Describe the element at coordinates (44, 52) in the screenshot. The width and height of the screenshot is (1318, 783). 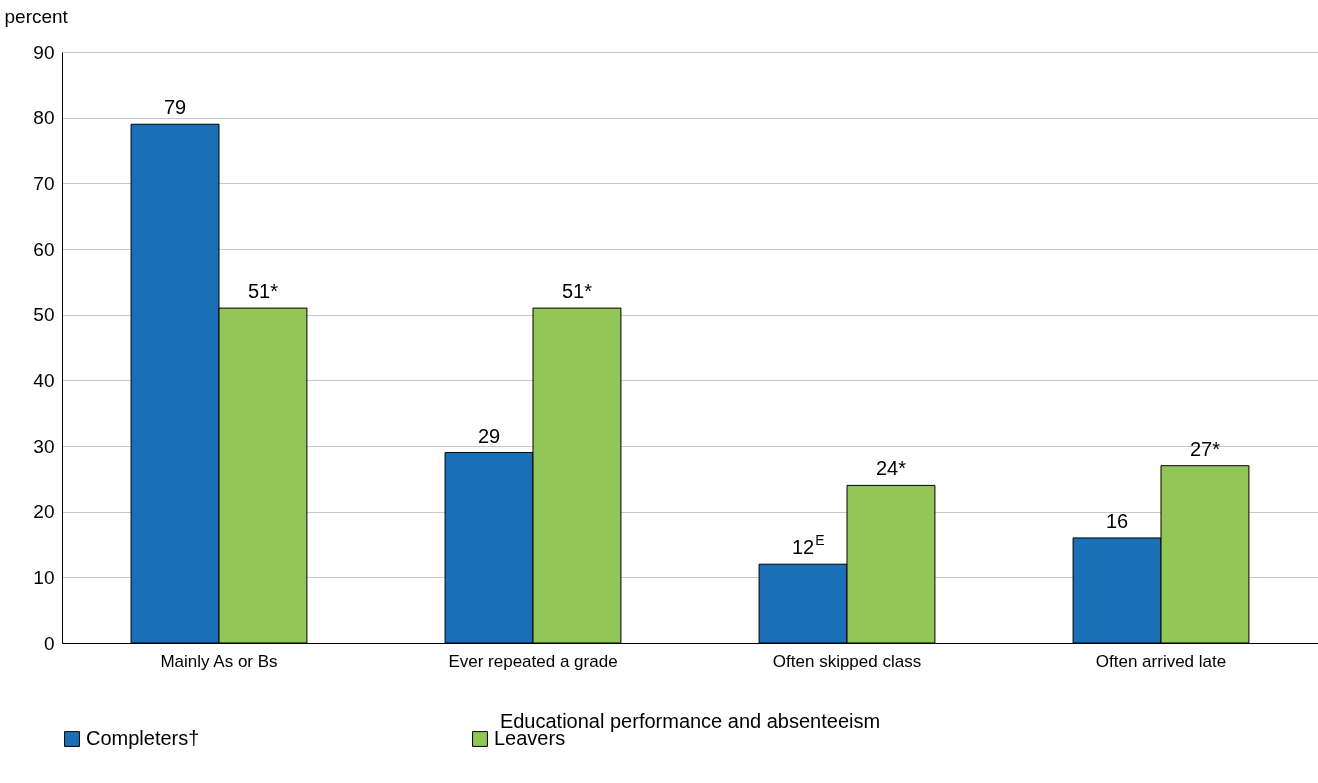
I see `y-tick-label: 90` at that location.